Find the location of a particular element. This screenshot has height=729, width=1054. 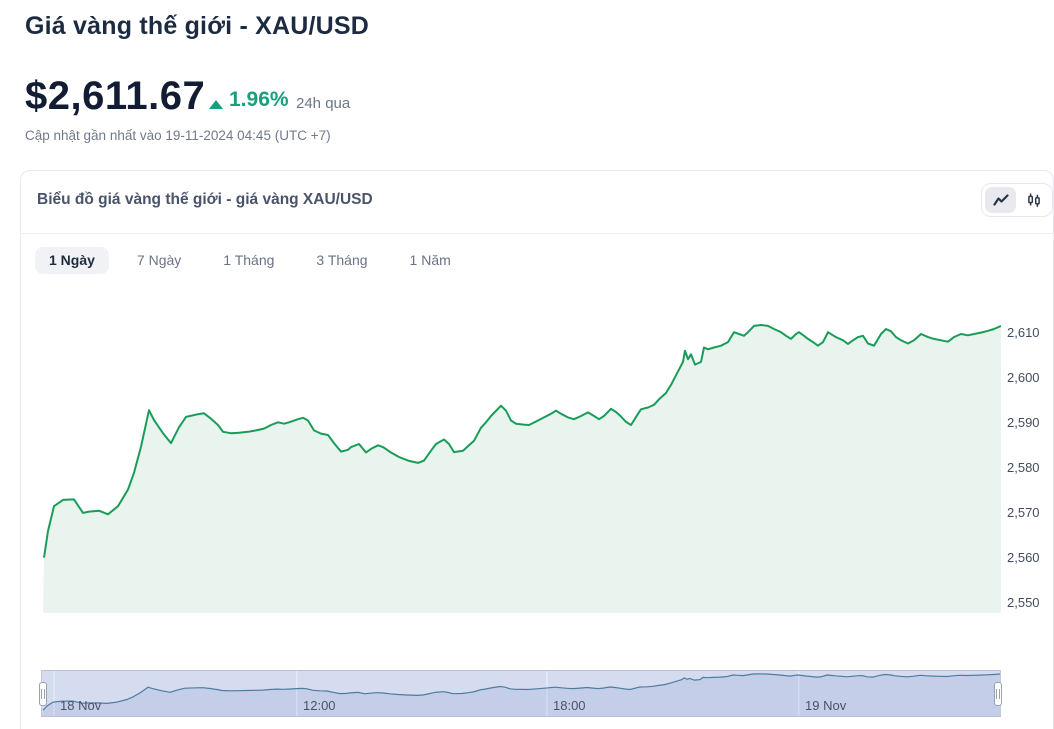

range-tabs: 1 Ngày 7 Ngày 1 Tháng 3 Tháng 1 Năm is located at coordinates (250, 260).